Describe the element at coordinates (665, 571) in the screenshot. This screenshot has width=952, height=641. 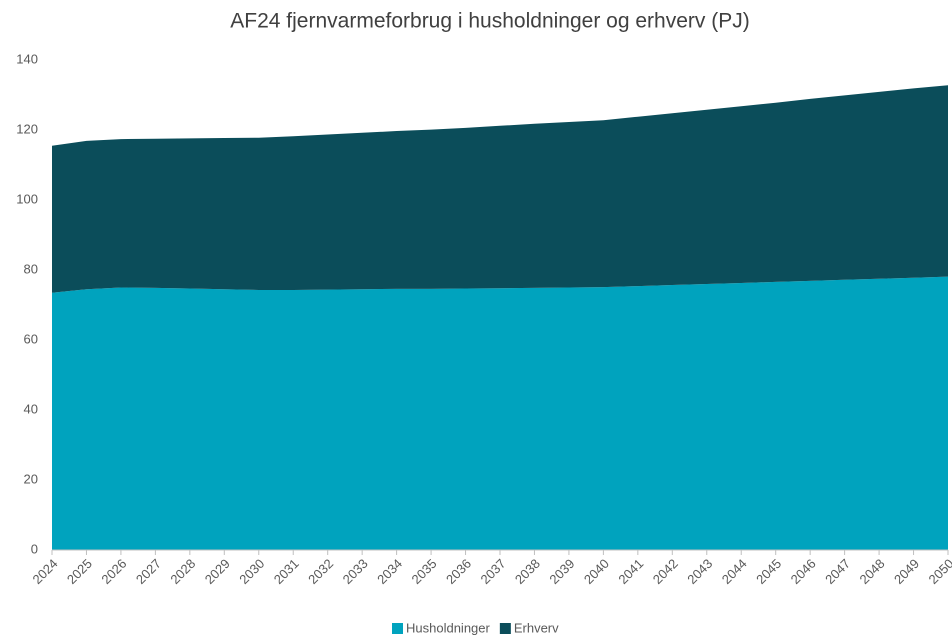
I see `x-tick-label: 2042` at that location.